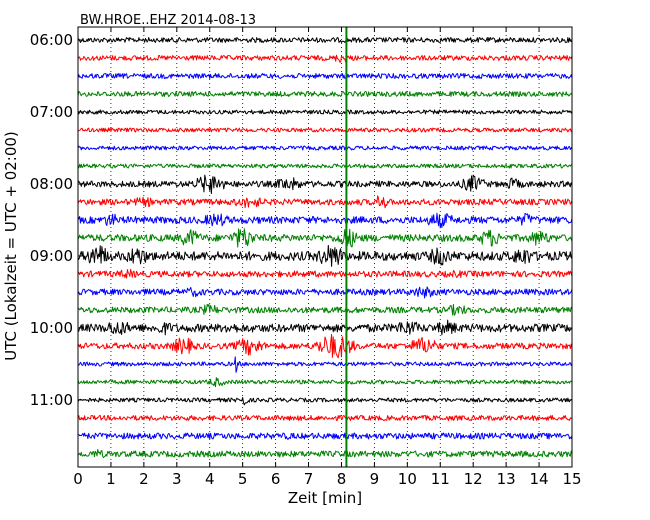 The image size is (650, 520). Describe the element at coordinates (506, 479) in the screenshot. I see `x-tick-label-13: 13` at that location.